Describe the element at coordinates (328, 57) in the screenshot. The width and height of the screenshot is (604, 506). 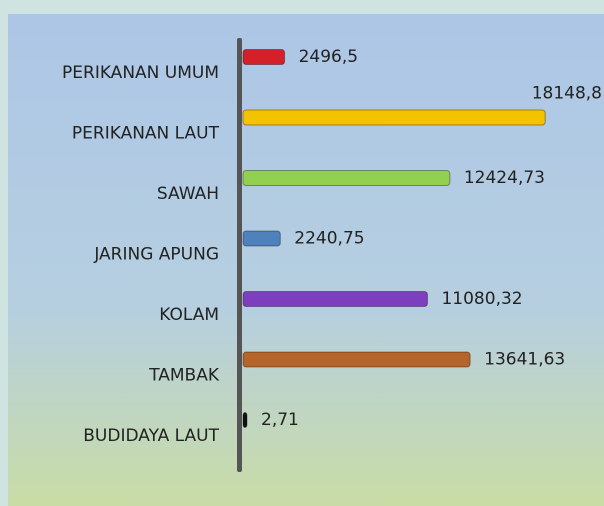
I see `value-label: 2496,5` at that location.